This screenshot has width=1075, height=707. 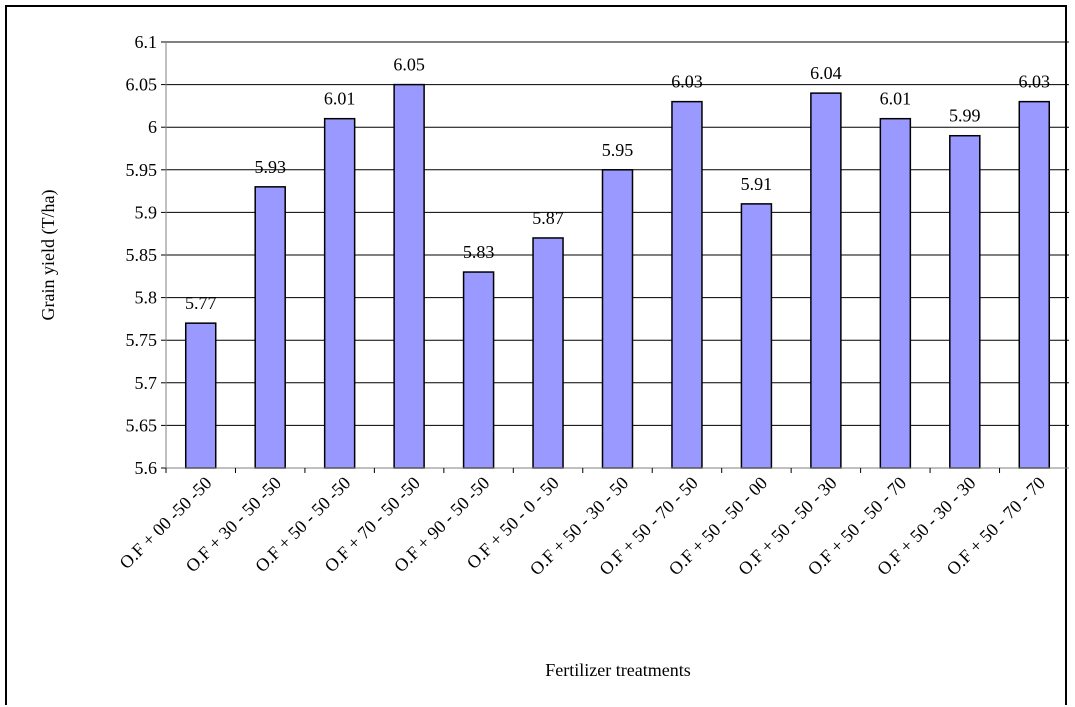 What do you see at coordinates (201, 303) in the screenshot?
I see `data-label: 5.77` at bounding box center [201, 303].